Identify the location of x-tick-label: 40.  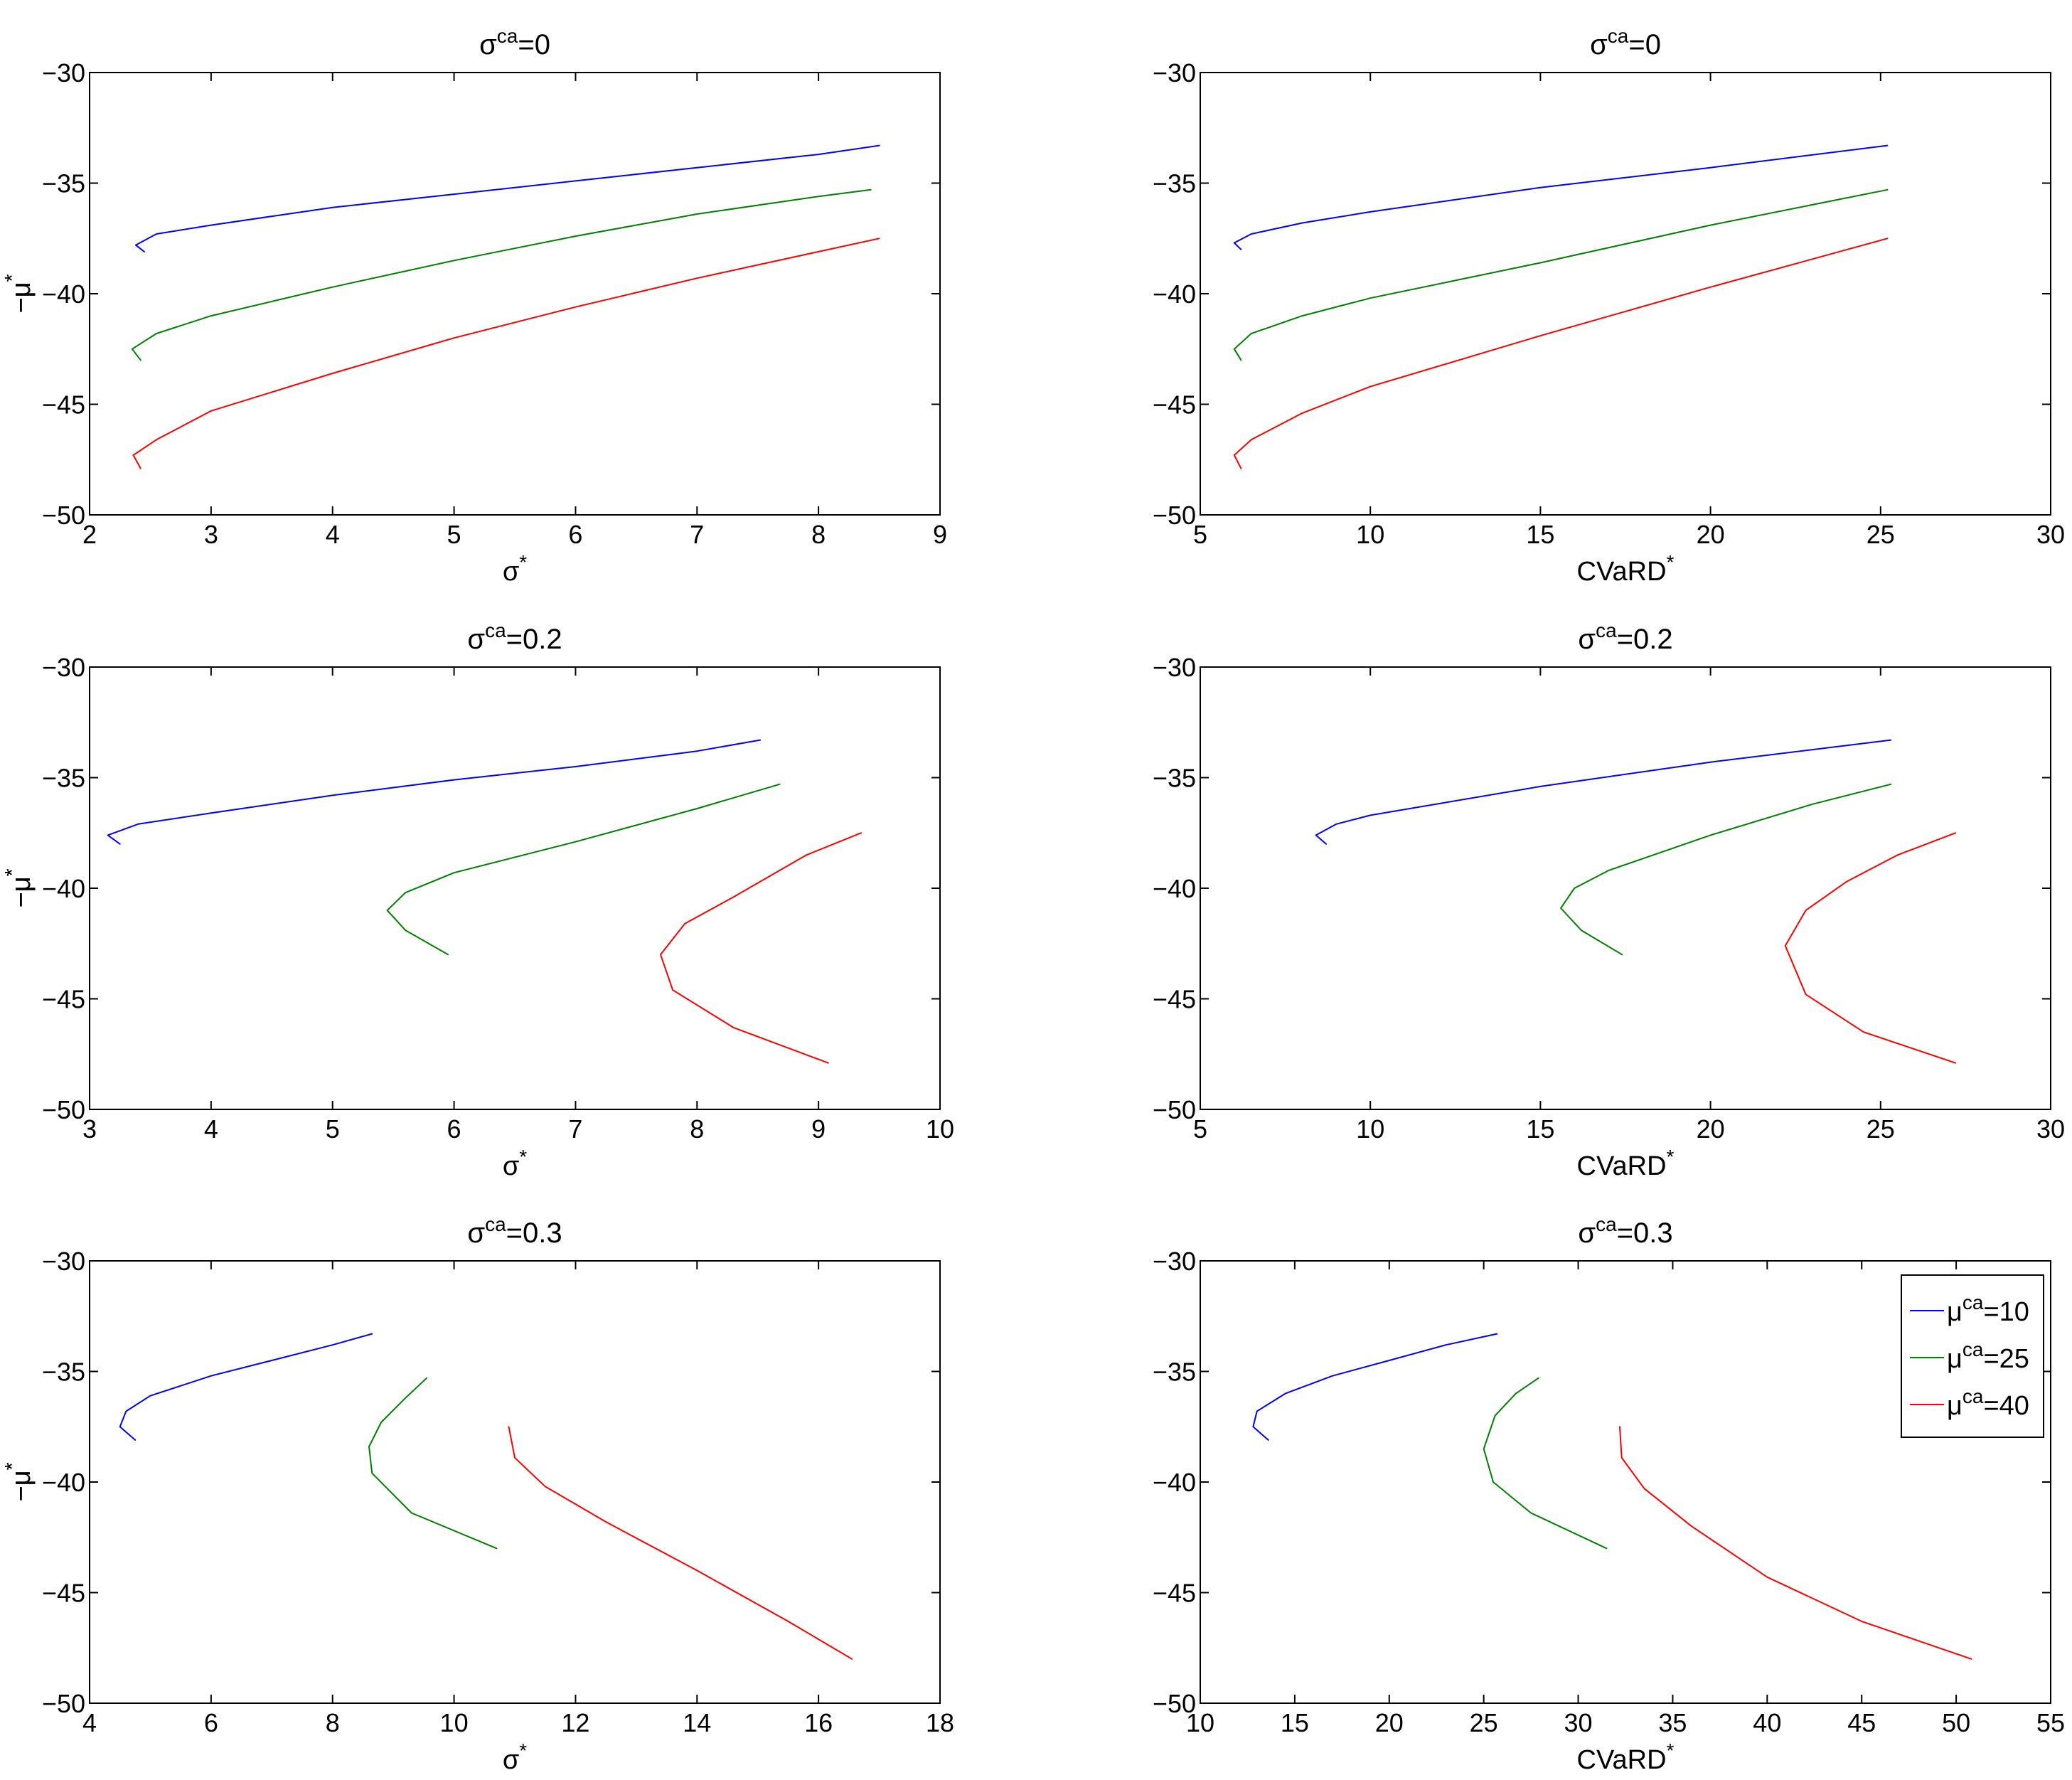
(1767, 1722).